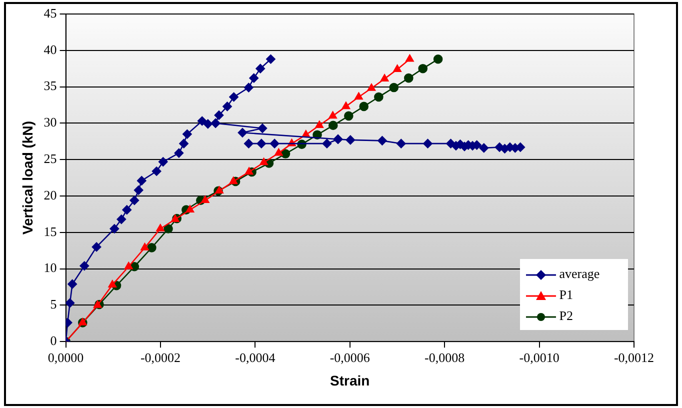 The image size is (682, 408). Describe the element at coordinates (255, 357) in the screenshot. I see `x-tick-label: -0,0004` at that location.